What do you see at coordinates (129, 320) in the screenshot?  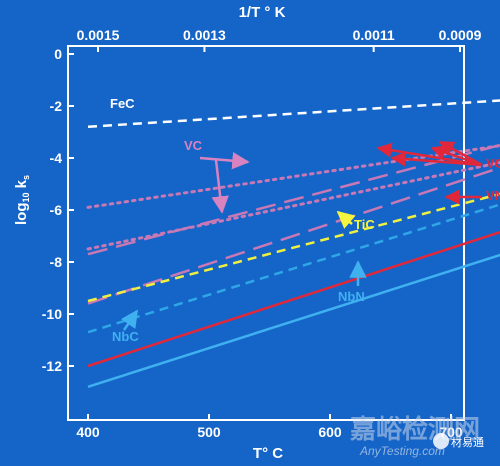 I see `arrow-nbc` at bounding box center [129, 320].